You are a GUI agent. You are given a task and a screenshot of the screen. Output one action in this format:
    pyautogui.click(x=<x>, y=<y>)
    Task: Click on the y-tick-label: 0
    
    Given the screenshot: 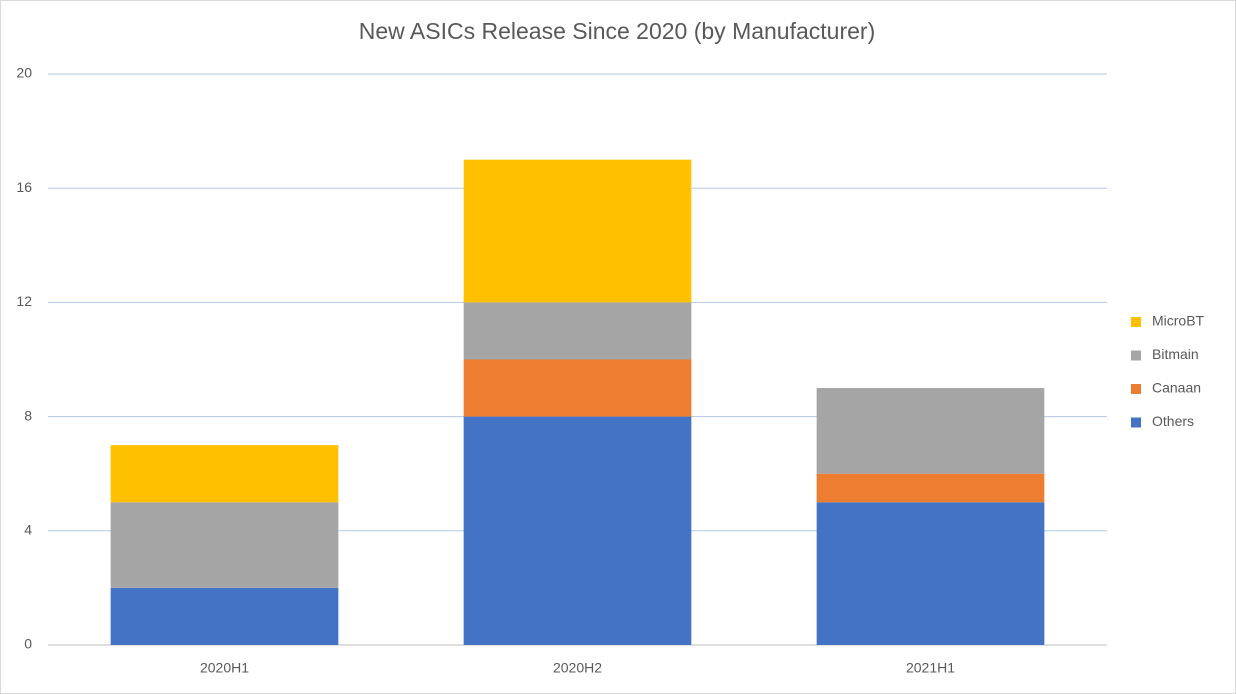 What is the action you would take?
    pyautogui.click(x=28, y=644)
    